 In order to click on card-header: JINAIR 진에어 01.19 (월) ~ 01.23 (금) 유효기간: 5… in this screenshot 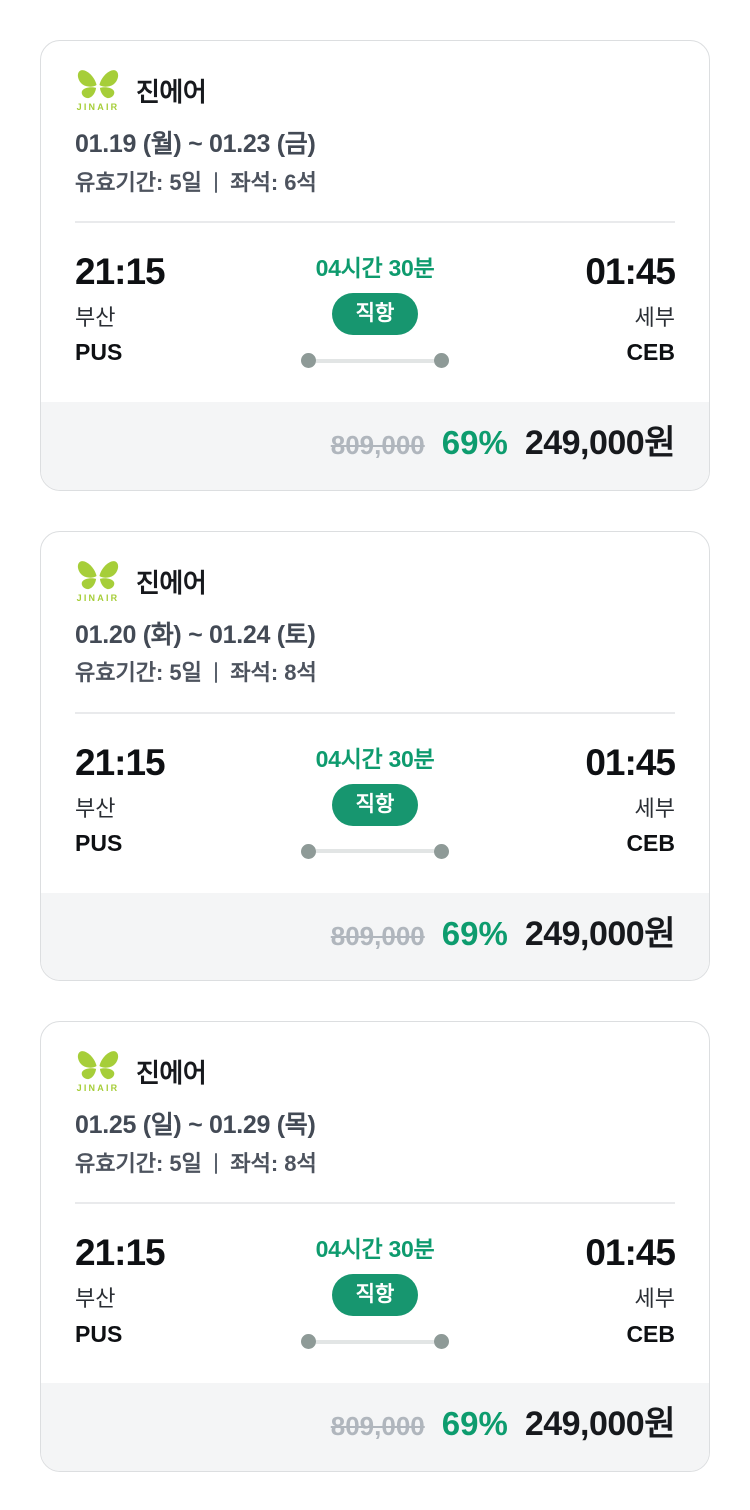, I will do `click(375, 118)`.